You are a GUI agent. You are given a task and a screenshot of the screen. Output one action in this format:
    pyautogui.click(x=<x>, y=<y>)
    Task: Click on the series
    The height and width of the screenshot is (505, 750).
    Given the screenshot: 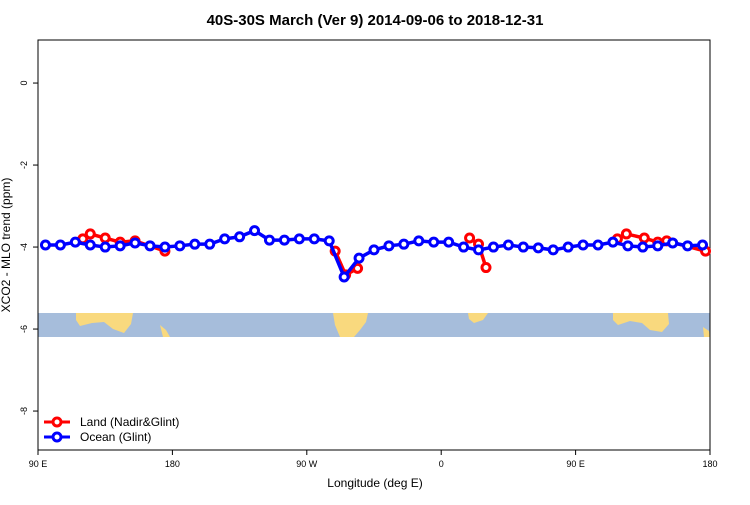 What is the action you would take?
    pyautogui.click(x=374, y=254)
    